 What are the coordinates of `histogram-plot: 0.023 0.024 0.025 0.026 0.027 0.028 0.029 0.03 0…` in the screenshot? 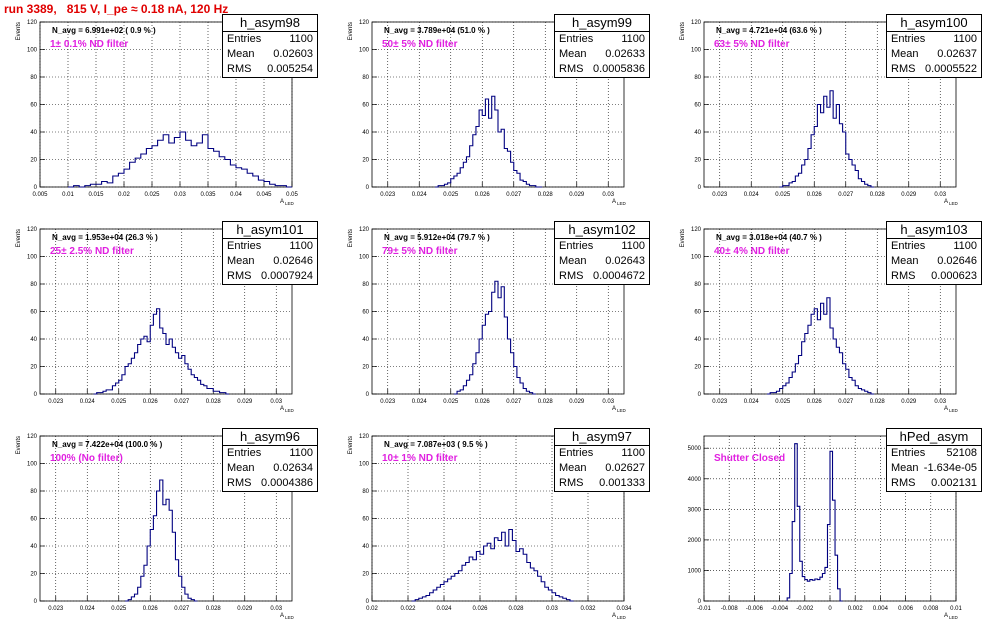 It's located at (819, 320).